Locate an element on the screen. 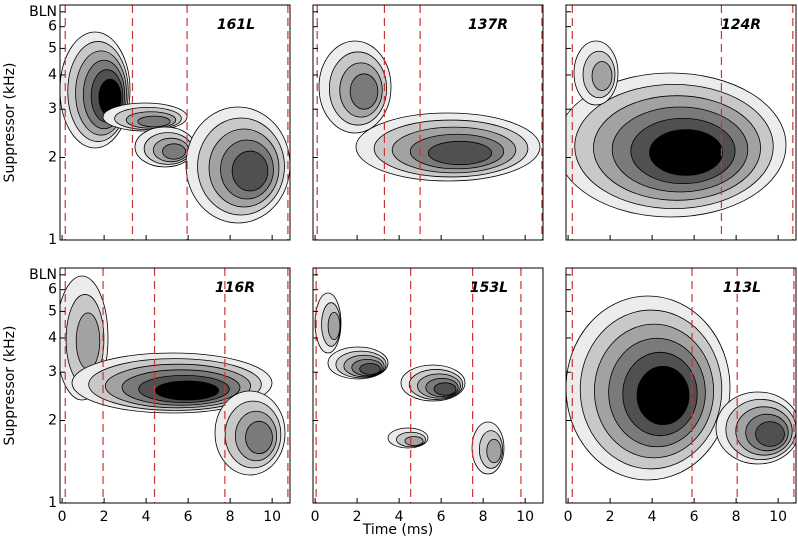  panel-title: 124R is located at coordinates (741, 25).